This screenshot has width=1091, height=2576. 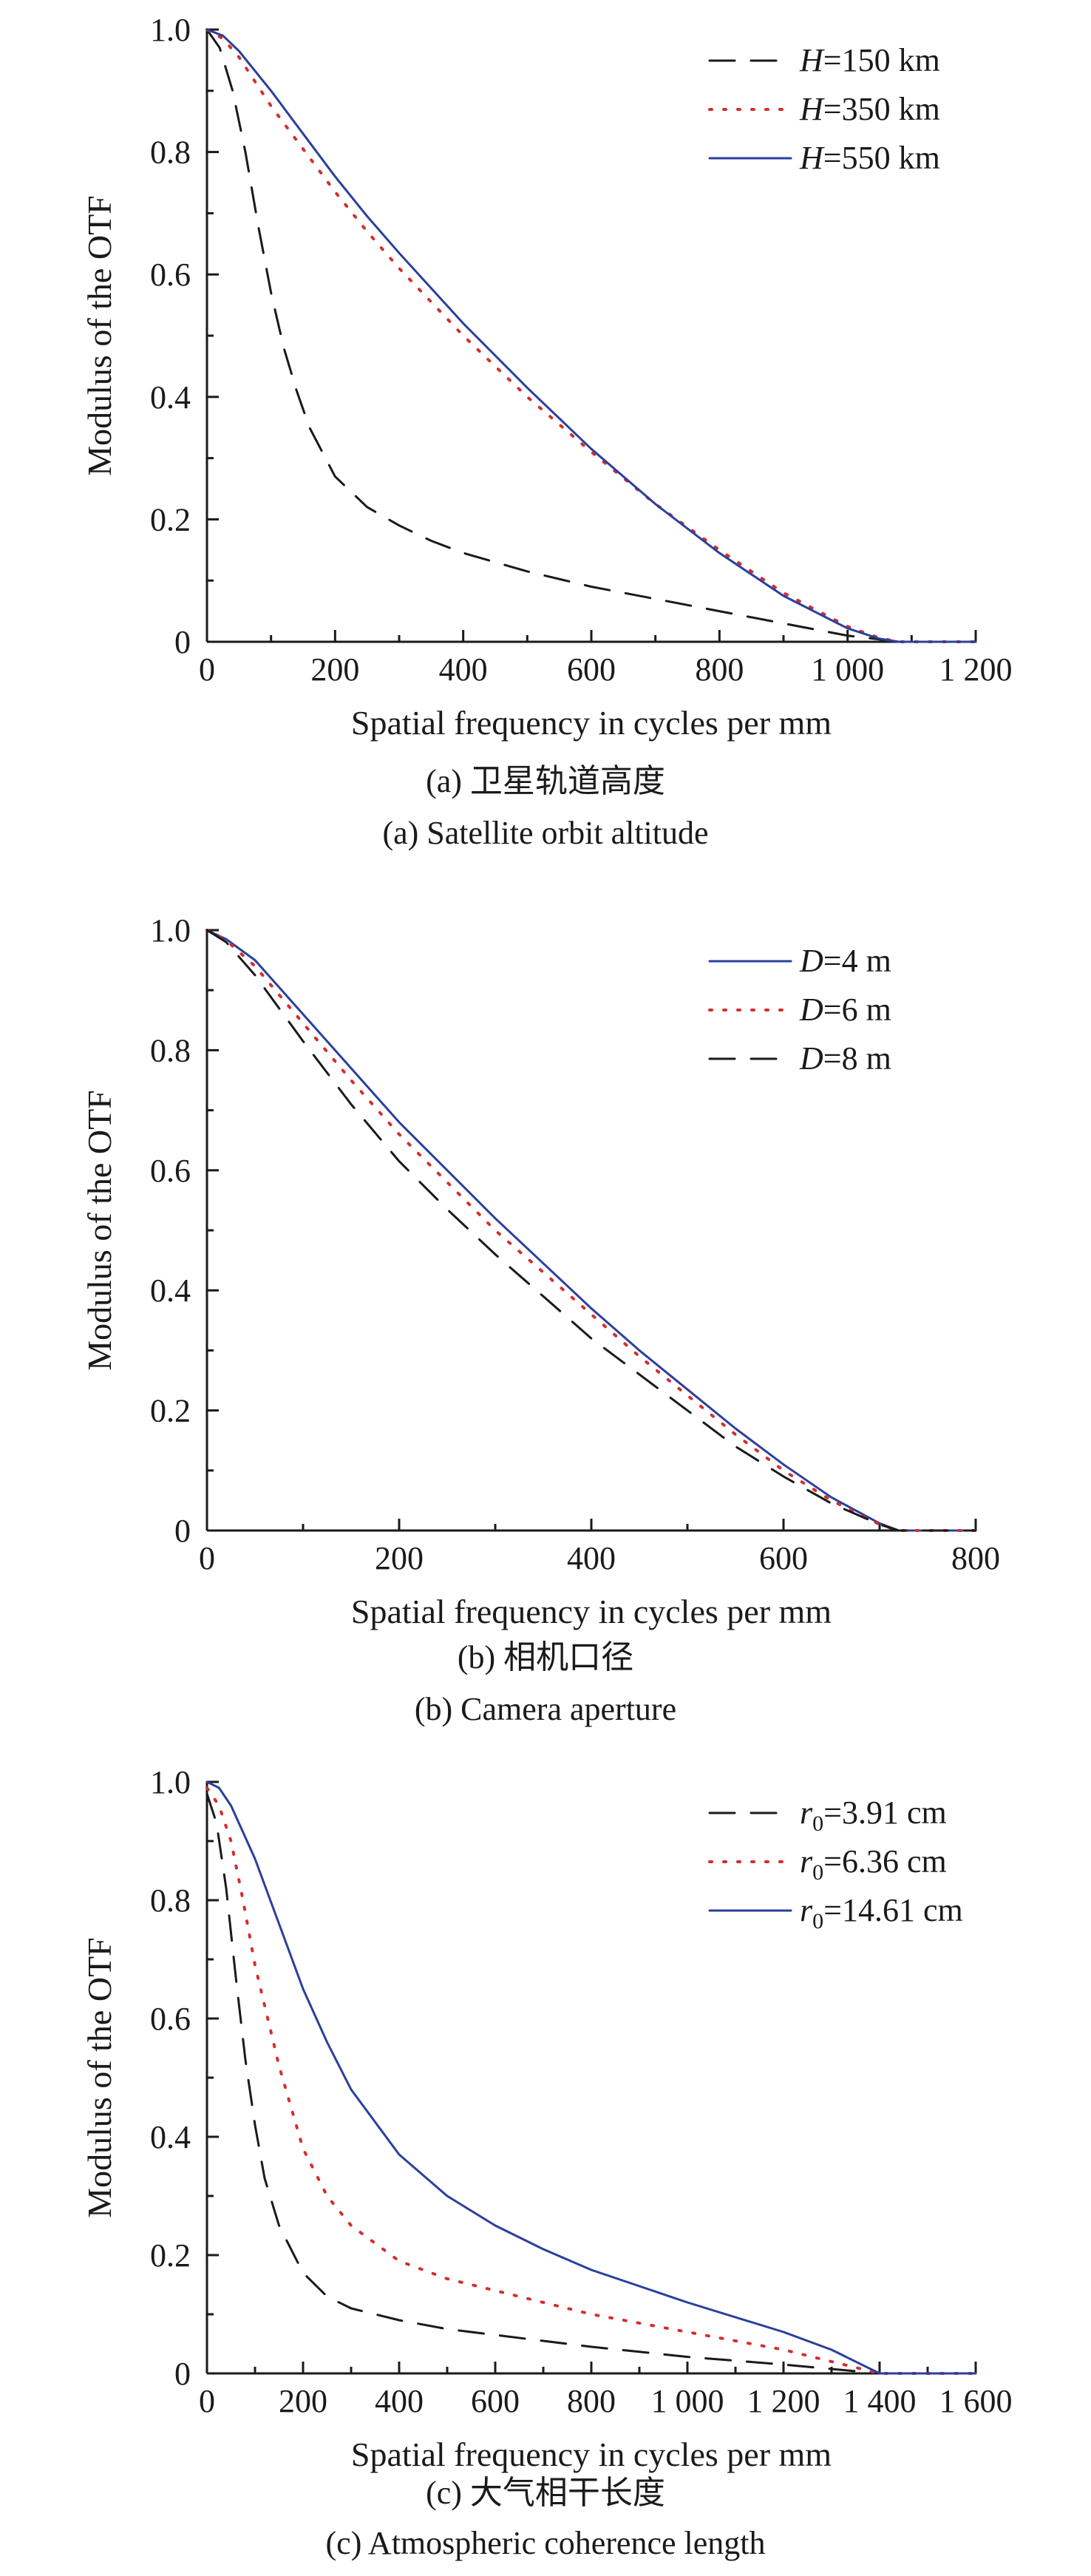 I want to click on caption-en-a: (a) Satellite orbit altitude, so click(x=545, y=833).